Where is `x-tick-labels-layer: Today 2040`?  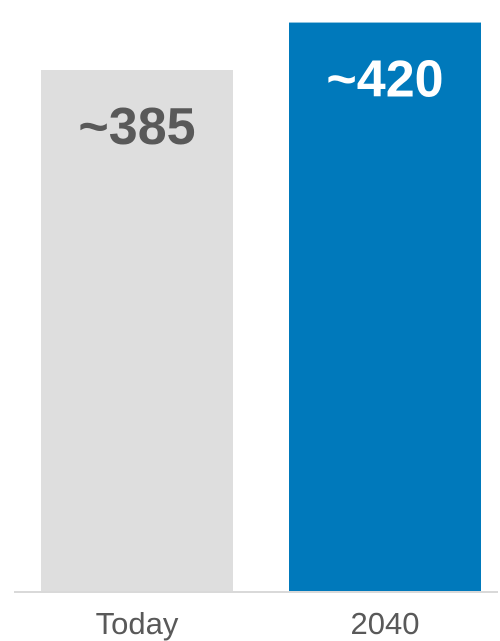
x-tick-labels-layer: Today 2040 is located at coordinates (258, 623).